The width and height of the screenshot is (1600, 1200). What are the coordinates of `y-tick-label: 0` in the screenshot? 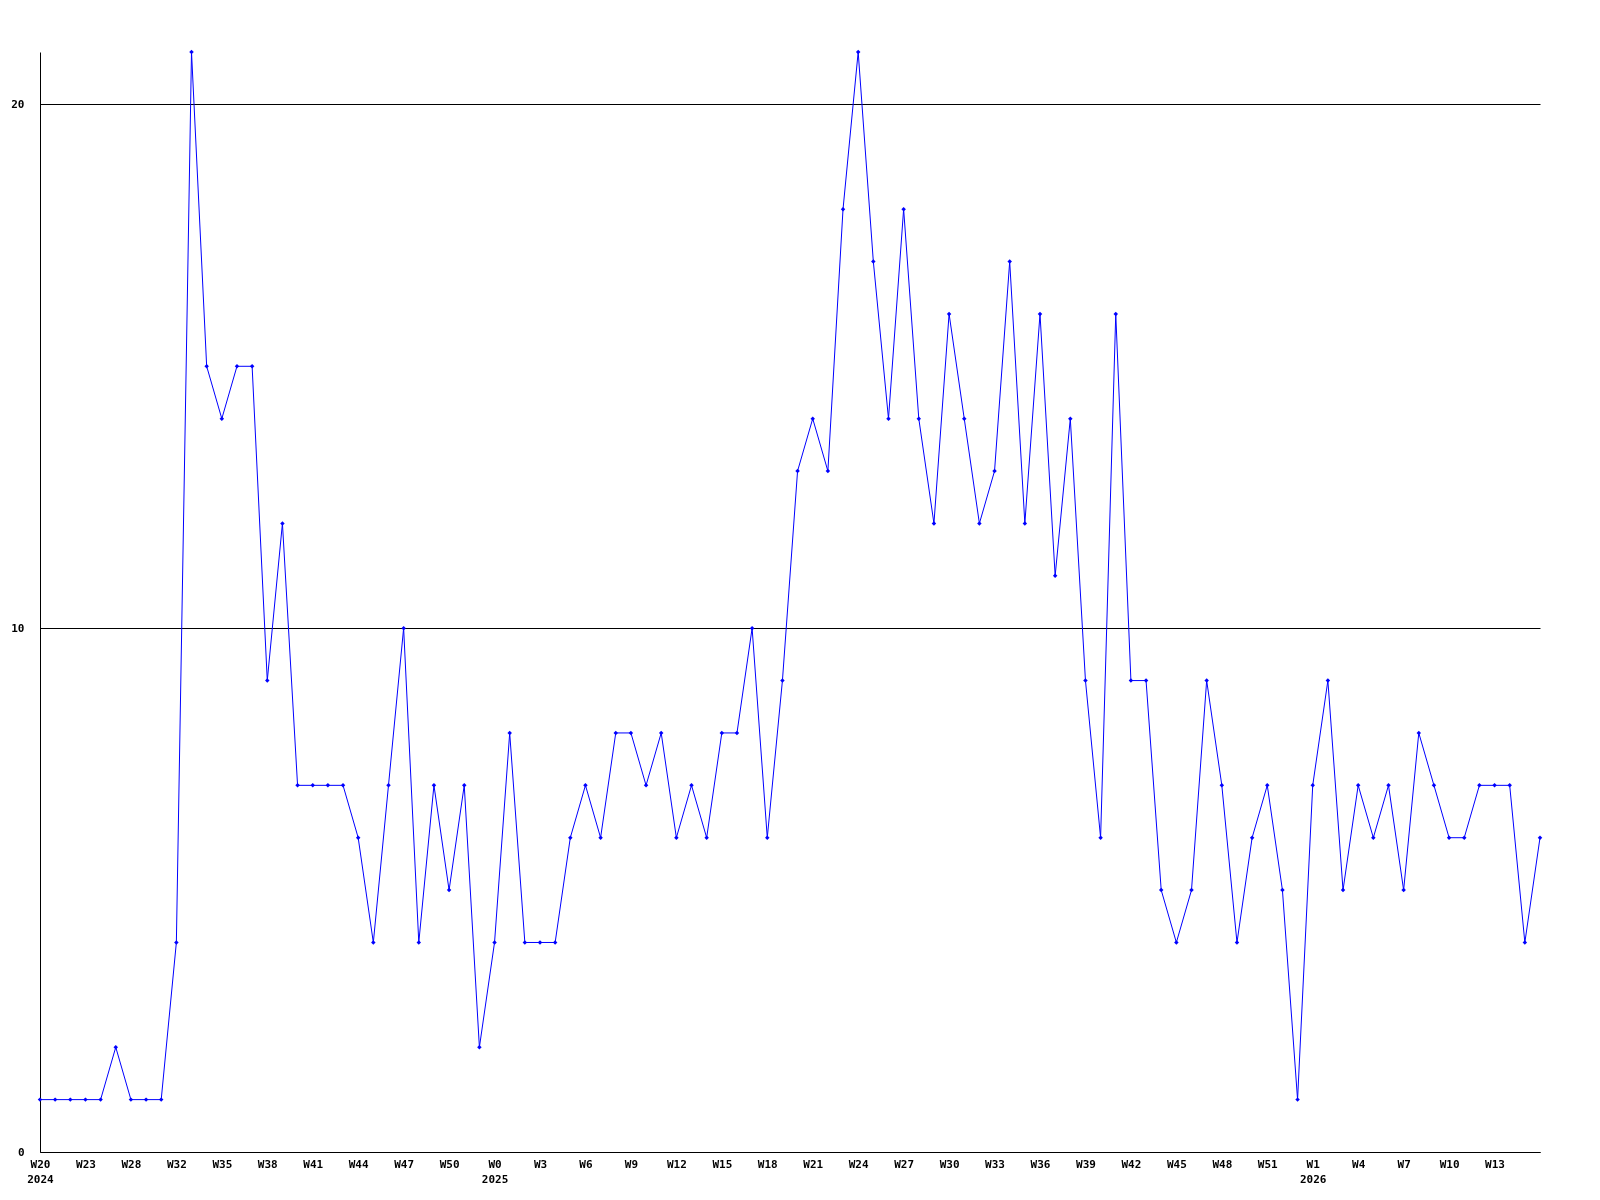 It's located at (21, 1152).